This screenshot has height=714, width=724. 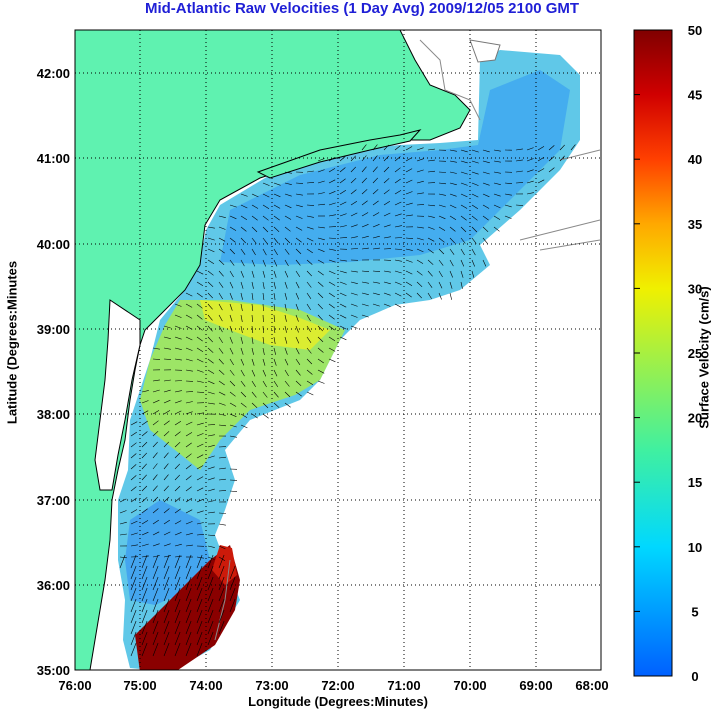 I want to click on colorbar-tick-labels: 50 45 40 35 30 25 20 15 10 5 0, so click(x=695, y=353).